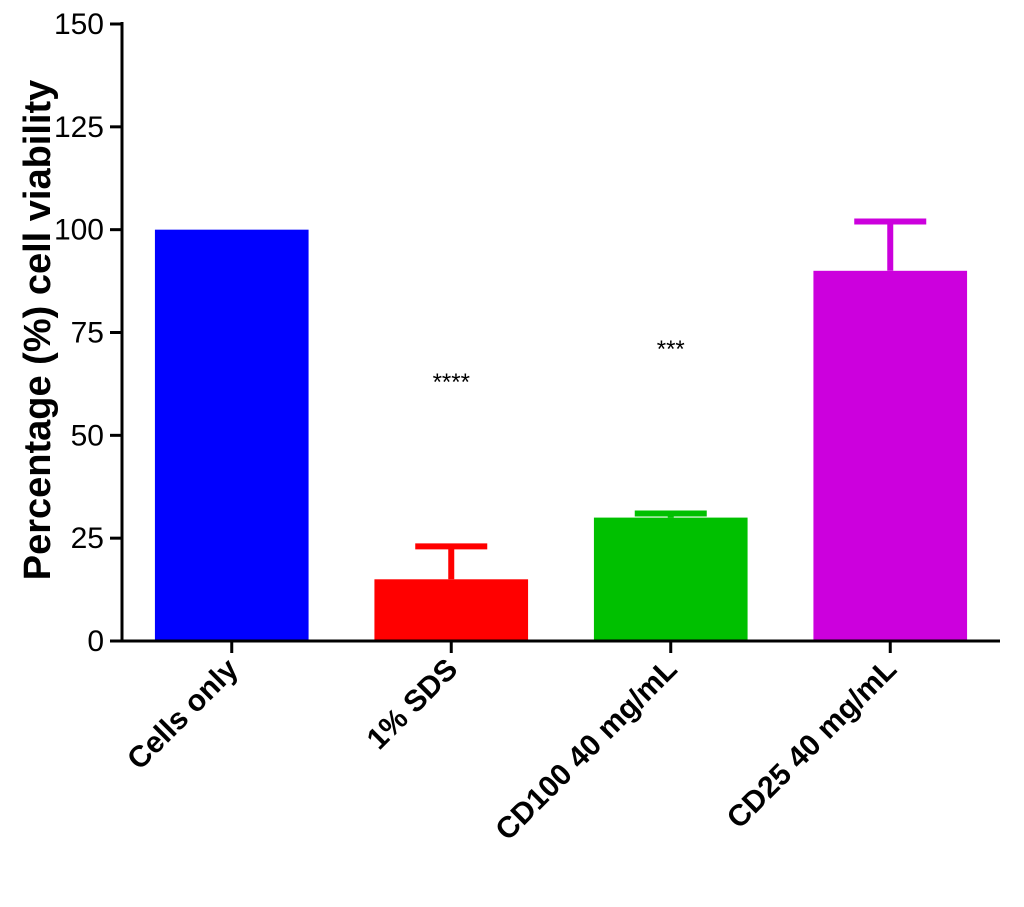  I want to click on significance-marker: ***, so click(671, 349).